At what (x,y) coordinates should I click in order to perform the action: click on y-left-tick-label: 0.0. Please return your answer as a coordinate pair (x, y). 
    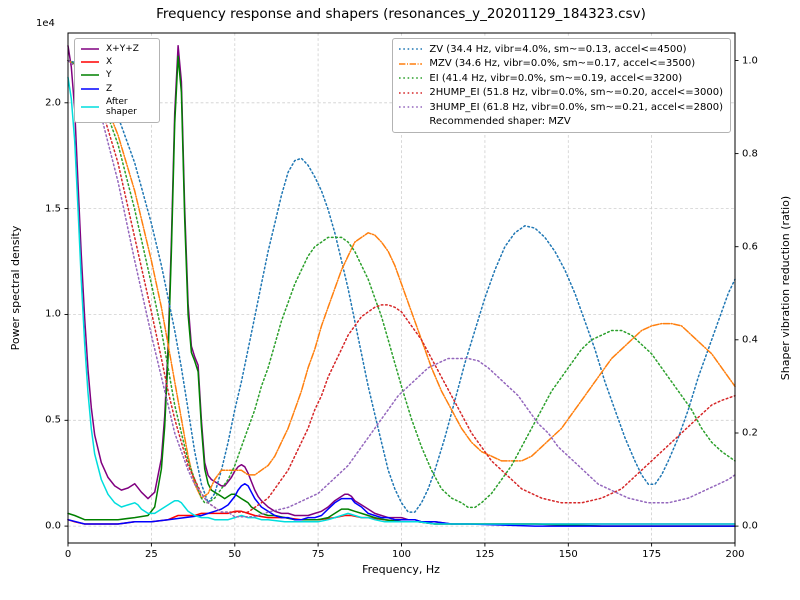
    Looking at the image, I should click on (53, 526).